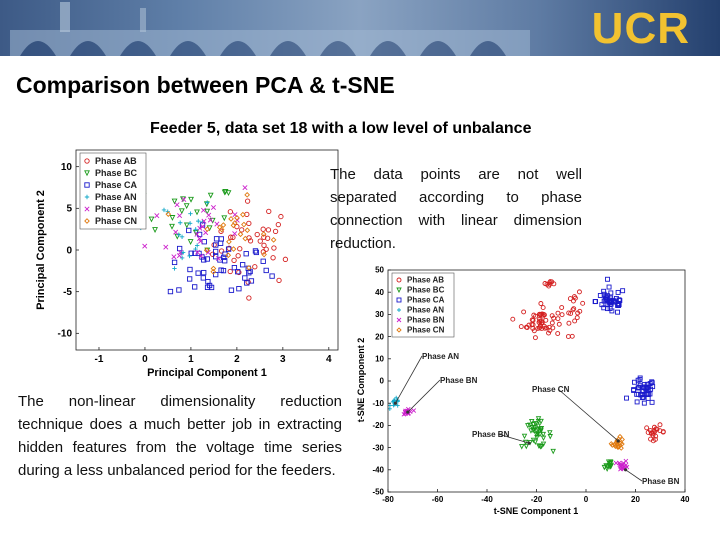 Image resolution: width=720 pixels, height=540 pixels. I want to click on pca-legend-label: Phase AB, so click(116, 161).